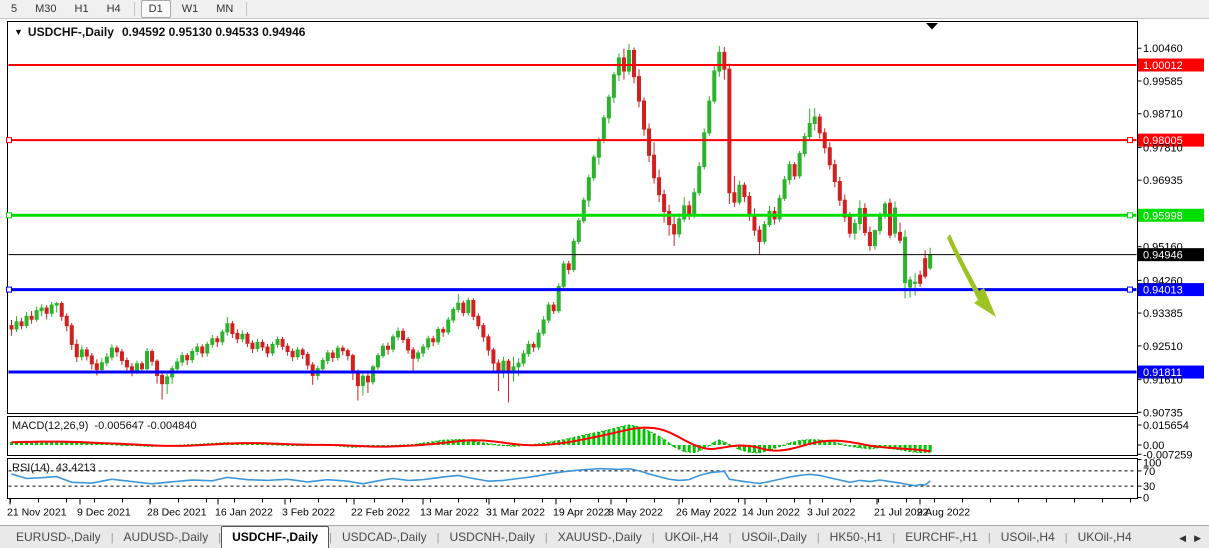 The height and width of the screenshot is (548, 1209). Describe the element at coordinates (1163, 281) in the screenshot. I see `price-axis-tick-label: 0.94260` at that location.